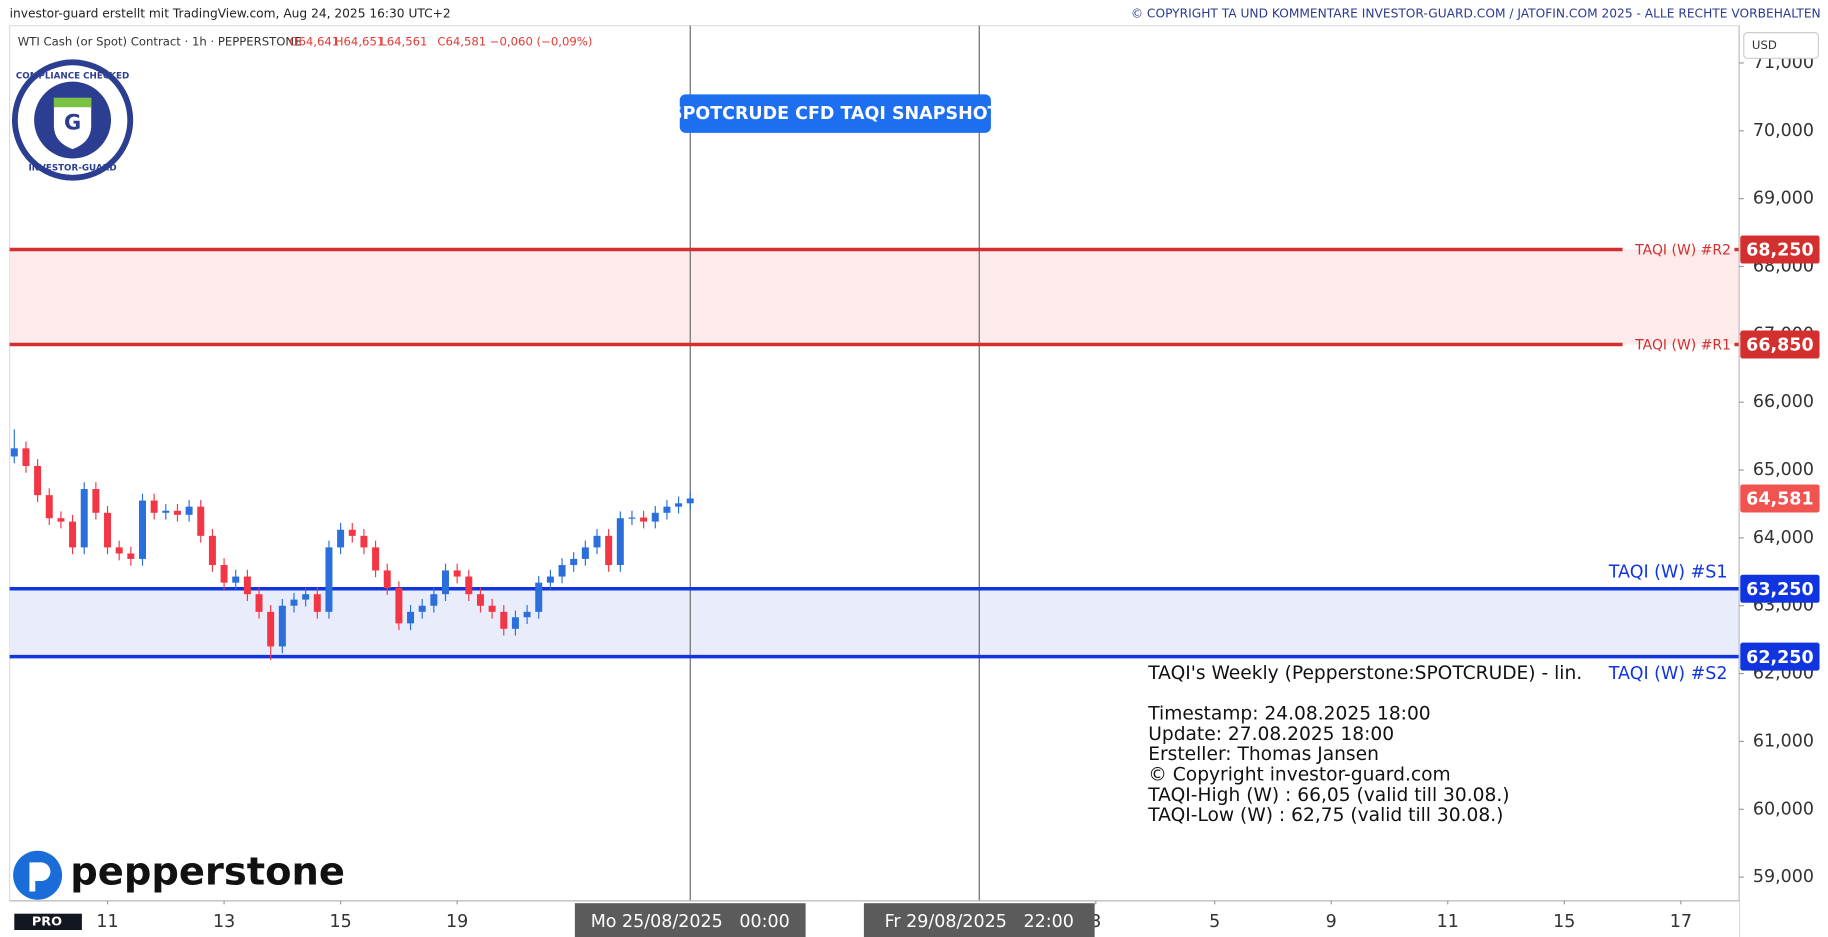  I want to click on last-price-box, so click(1780, 498).